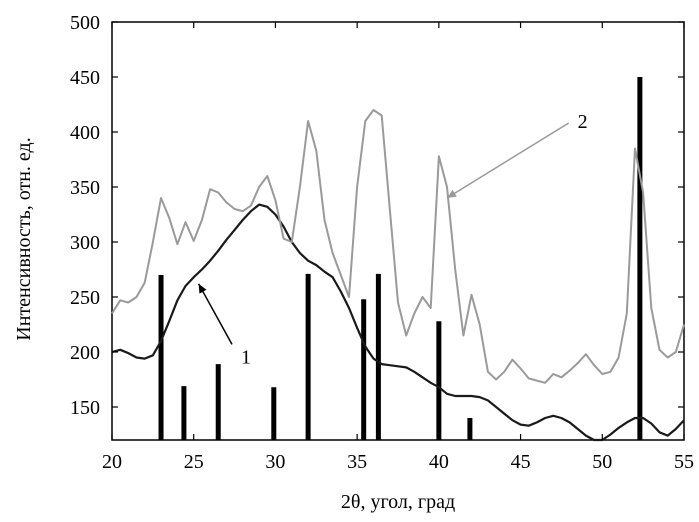  What do you see at coordinates (85, 23) in the screenshot?
I see `y-tick-label: 500` at bounding box center [85, 23].